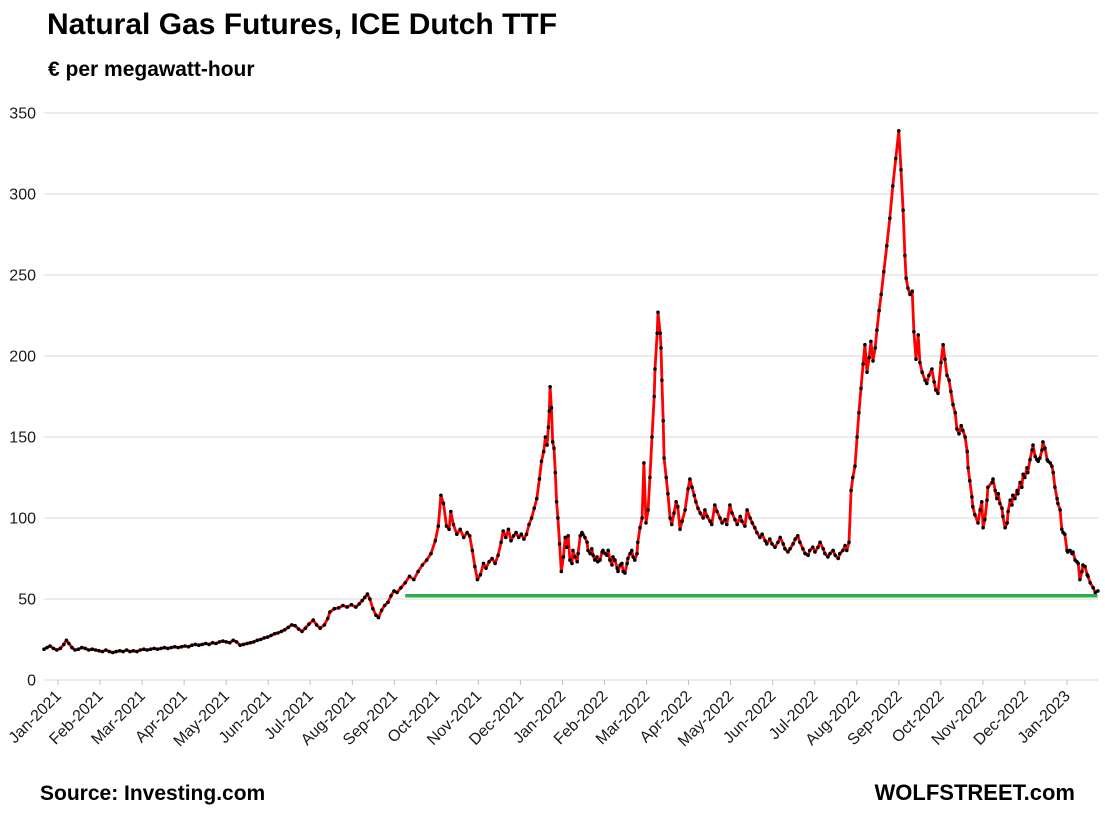 The image size is (1105, 832). I want to click on y-axis-label: 100, so click(22, 519).